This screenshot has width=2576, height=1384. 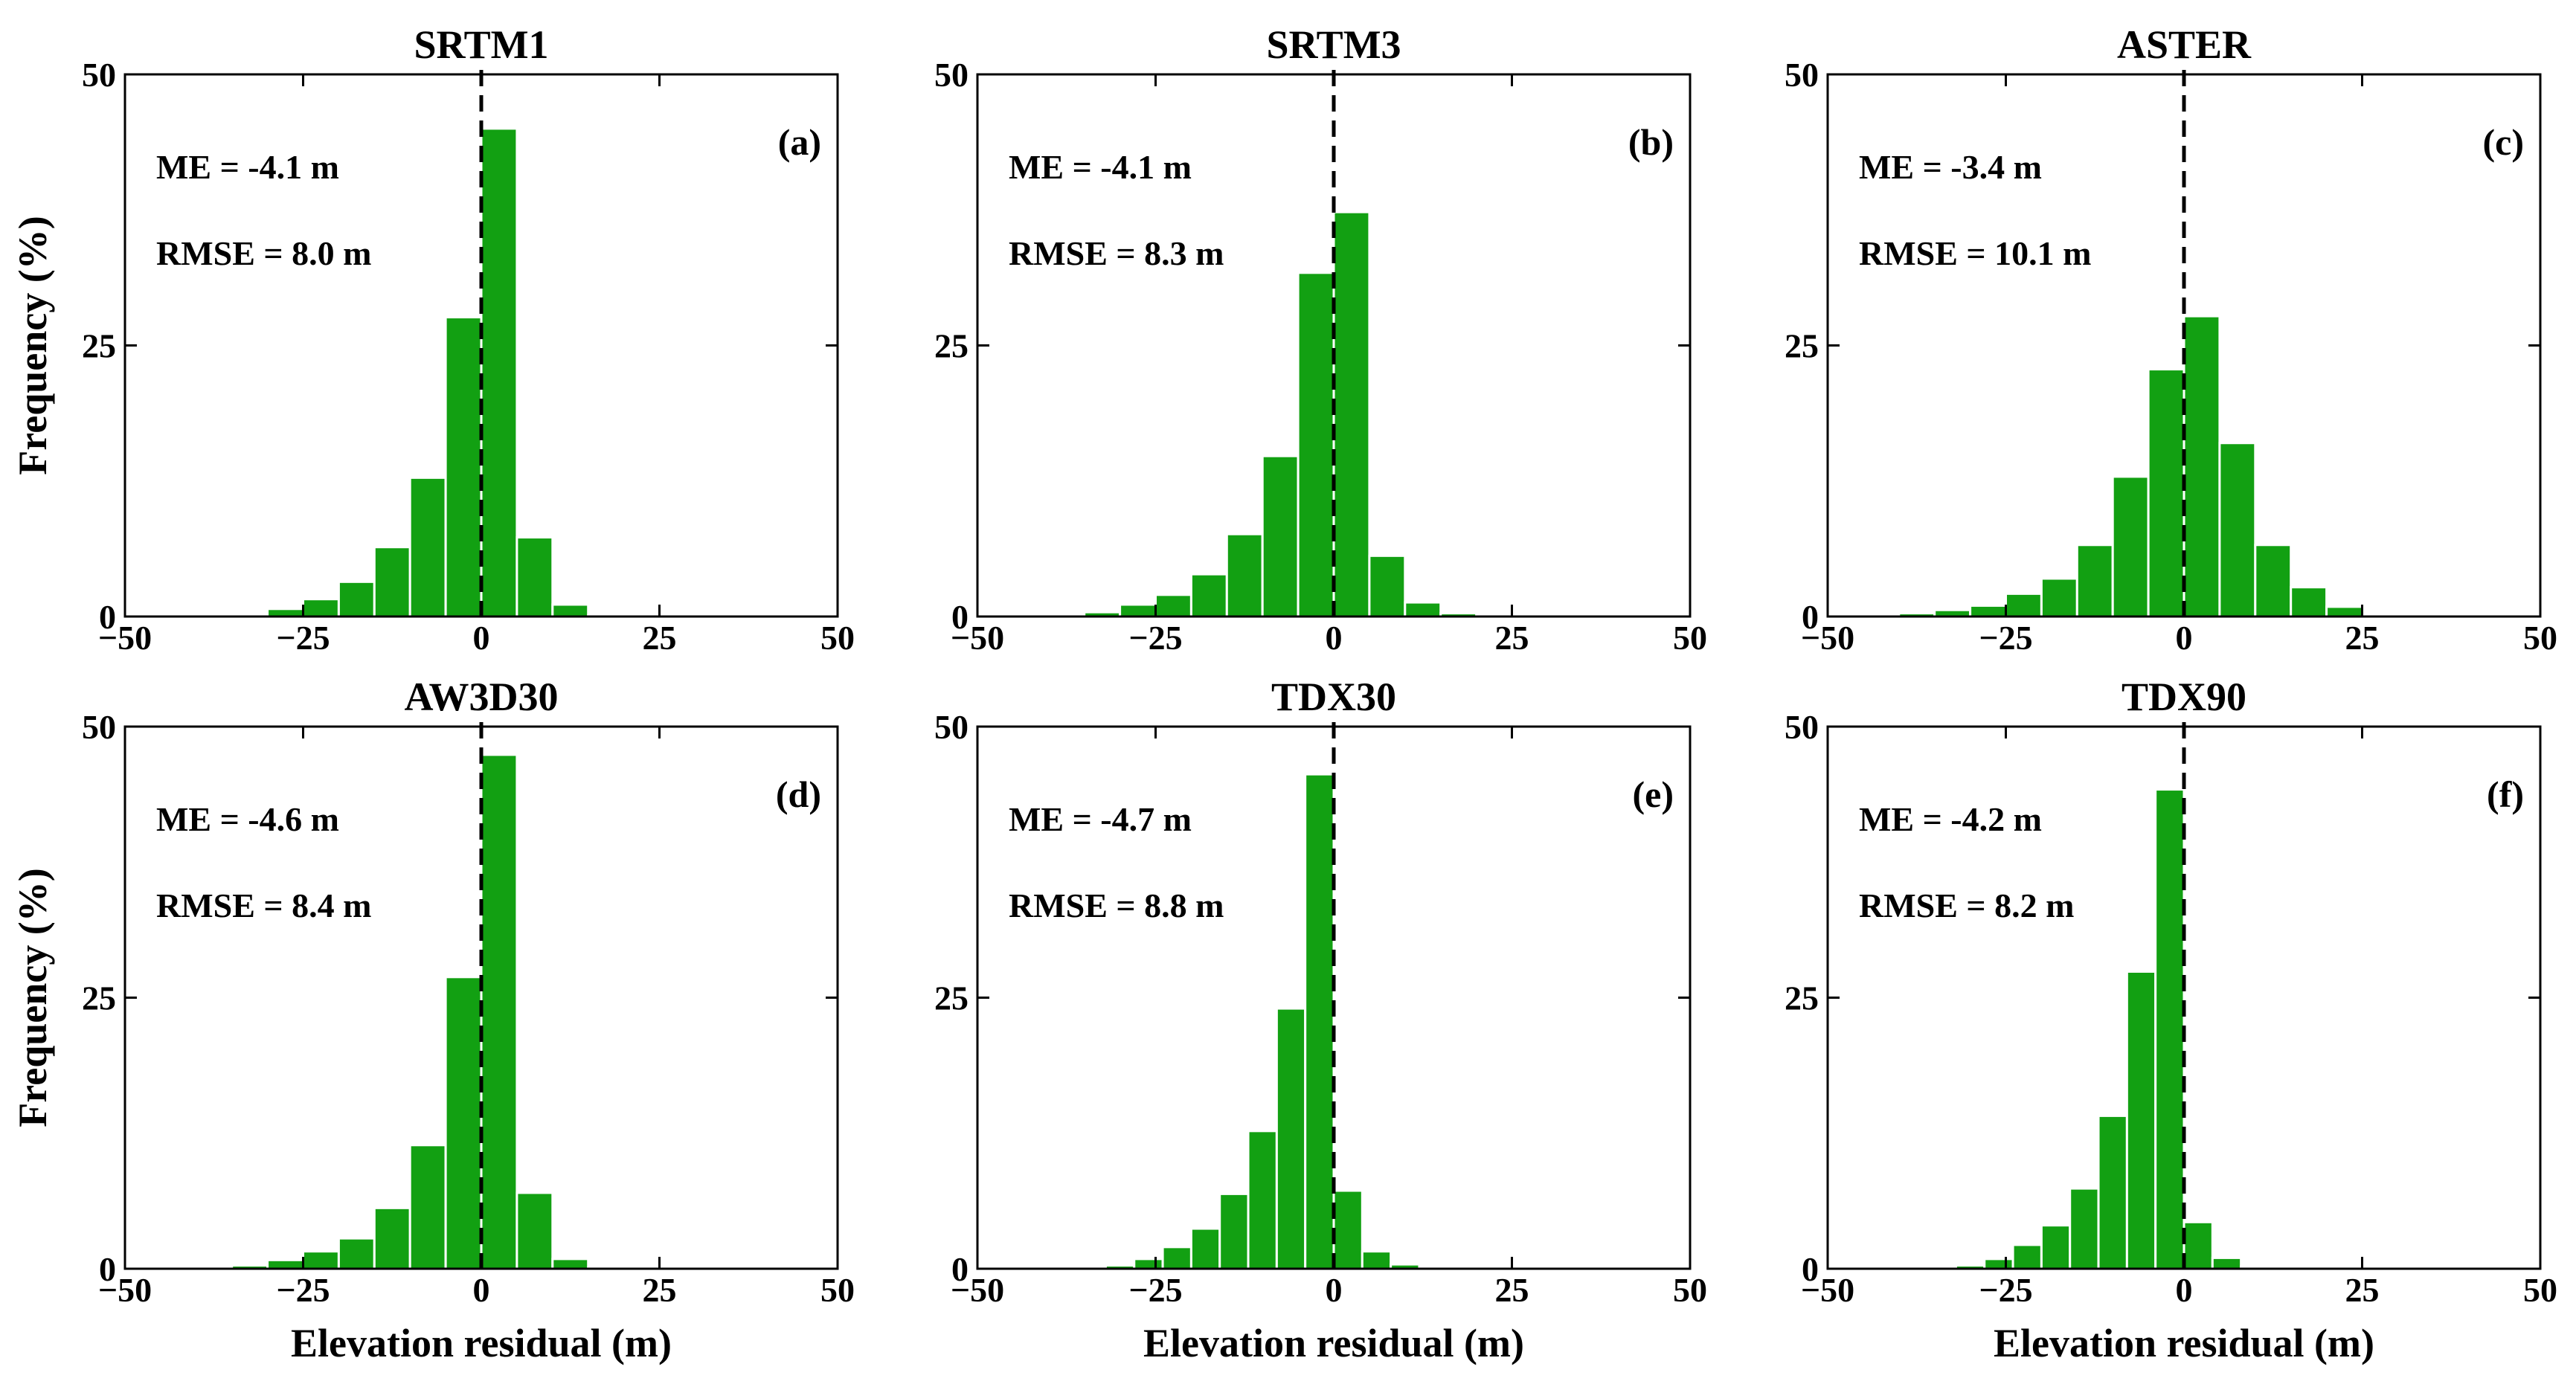 I want to click on panel-title: AW3D30, so click(x=481, y=697).